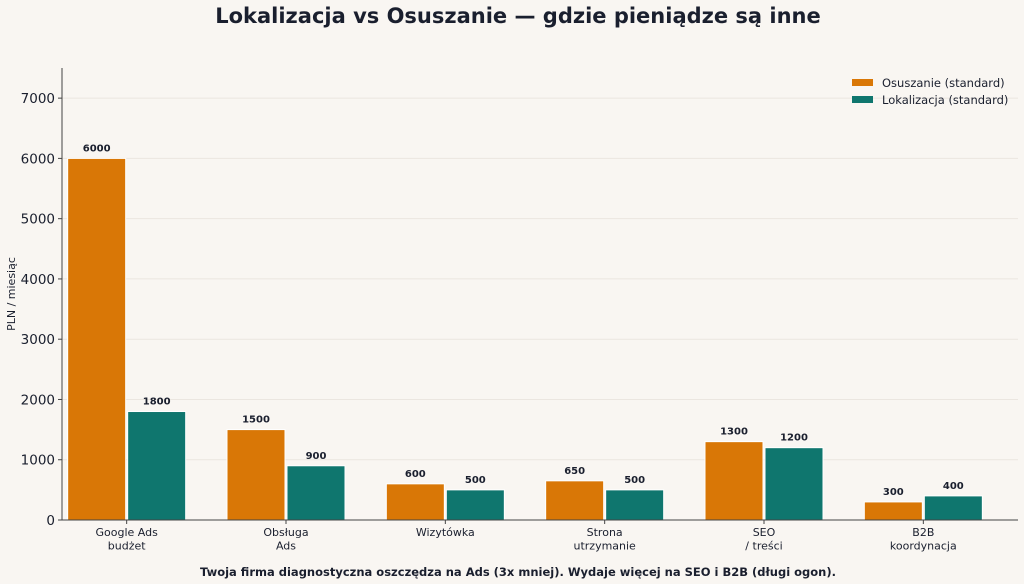 Image resolution: width=1024 pixels, height=584 pixels. I want to click on legend-label: Osuszanie (standard), so click(943, 83).